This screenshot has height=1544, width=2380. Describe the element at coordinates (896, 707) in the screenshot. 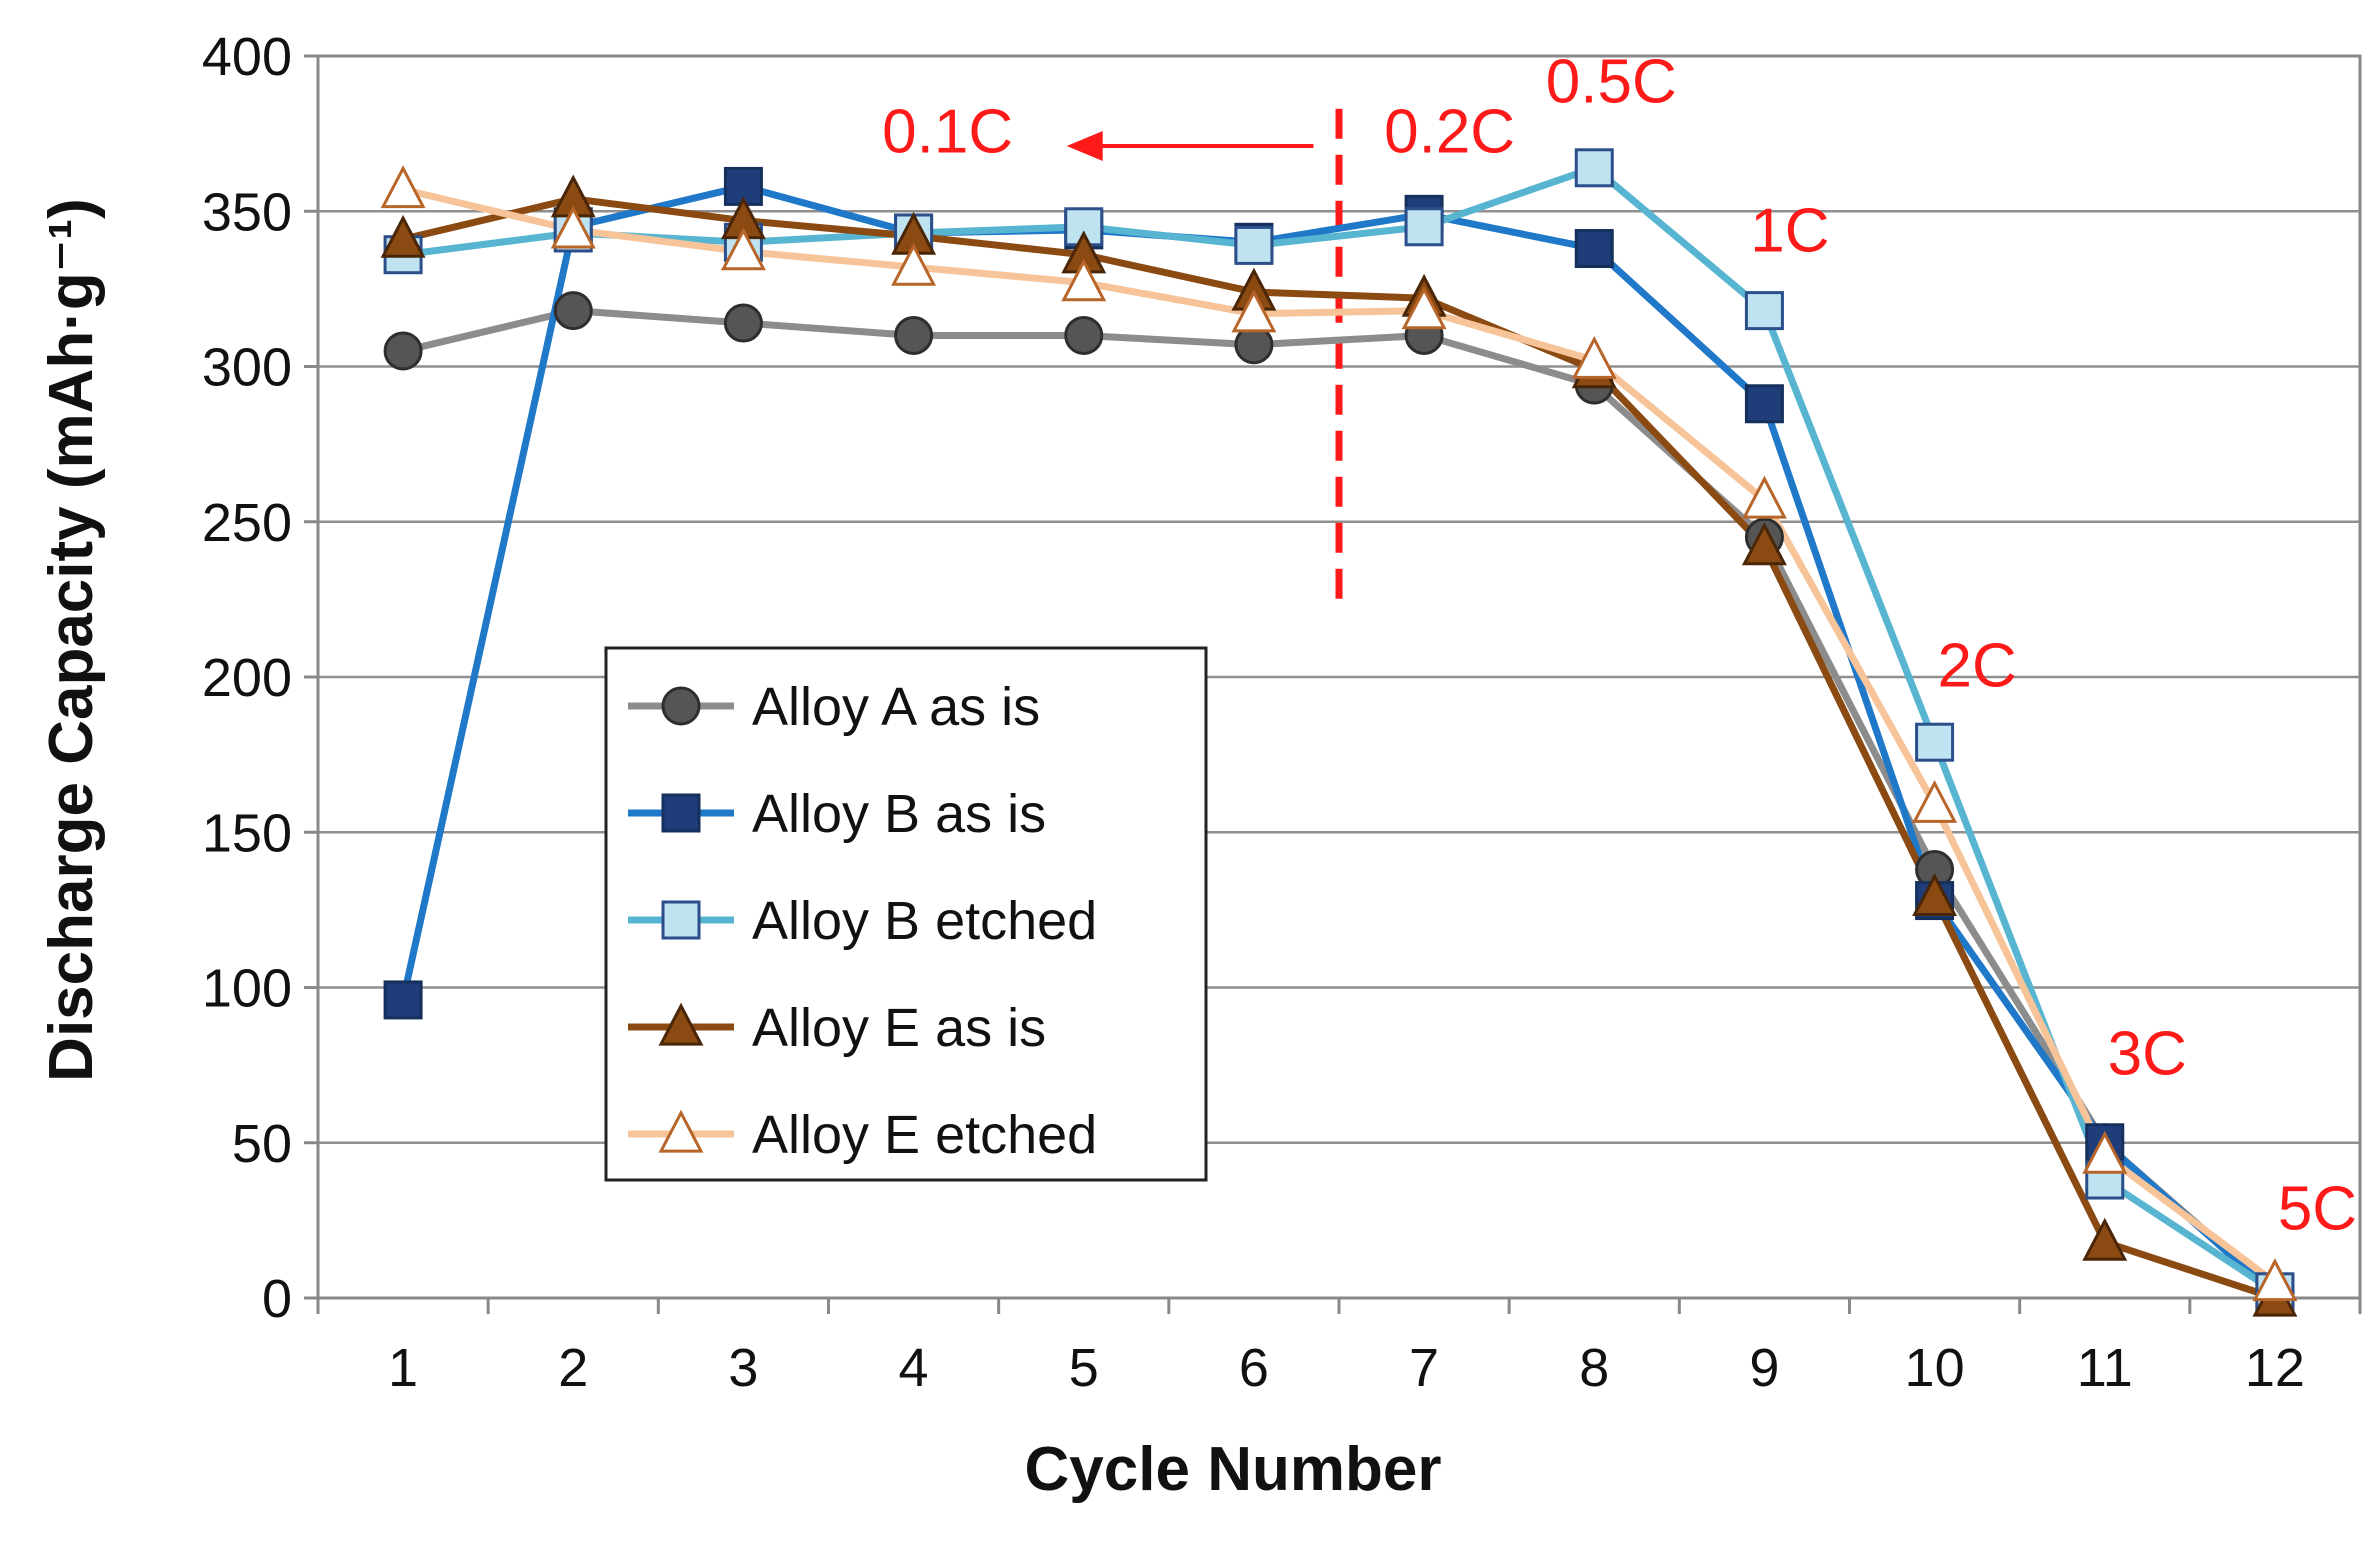

I see `legend-label: Alloy A as is` at that location.